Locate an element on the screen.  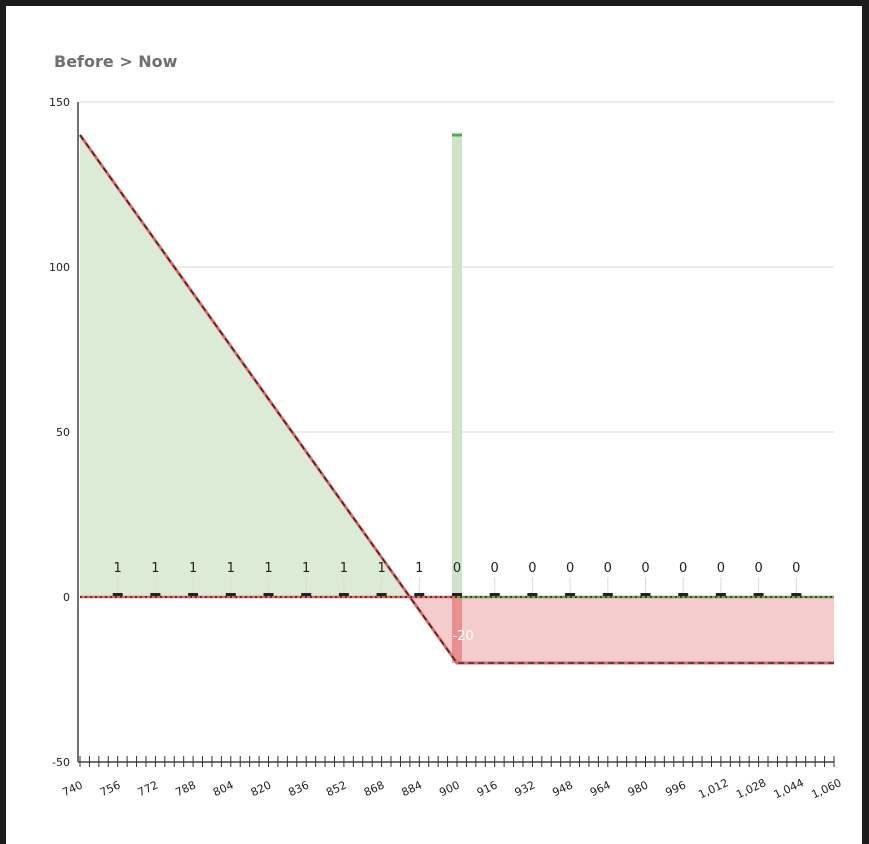
x-tick-label: 804 is located at coordinates (223, 788).